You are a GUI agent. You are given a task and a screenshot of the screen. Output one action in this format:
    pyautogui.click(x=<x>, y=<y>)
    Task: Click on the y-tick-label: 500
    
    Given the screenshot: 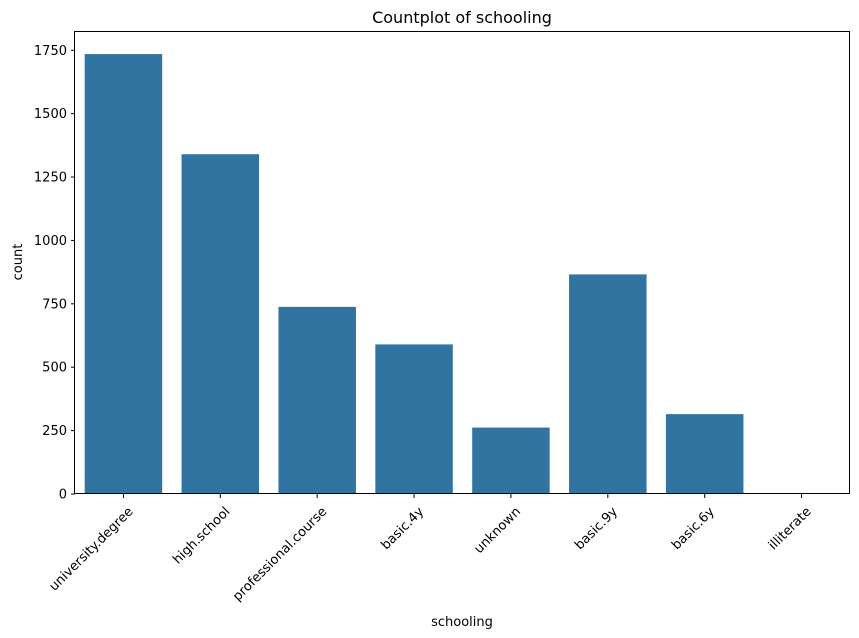 What is the action you would take?
    pyautogui.click(x=54, y=368)
    